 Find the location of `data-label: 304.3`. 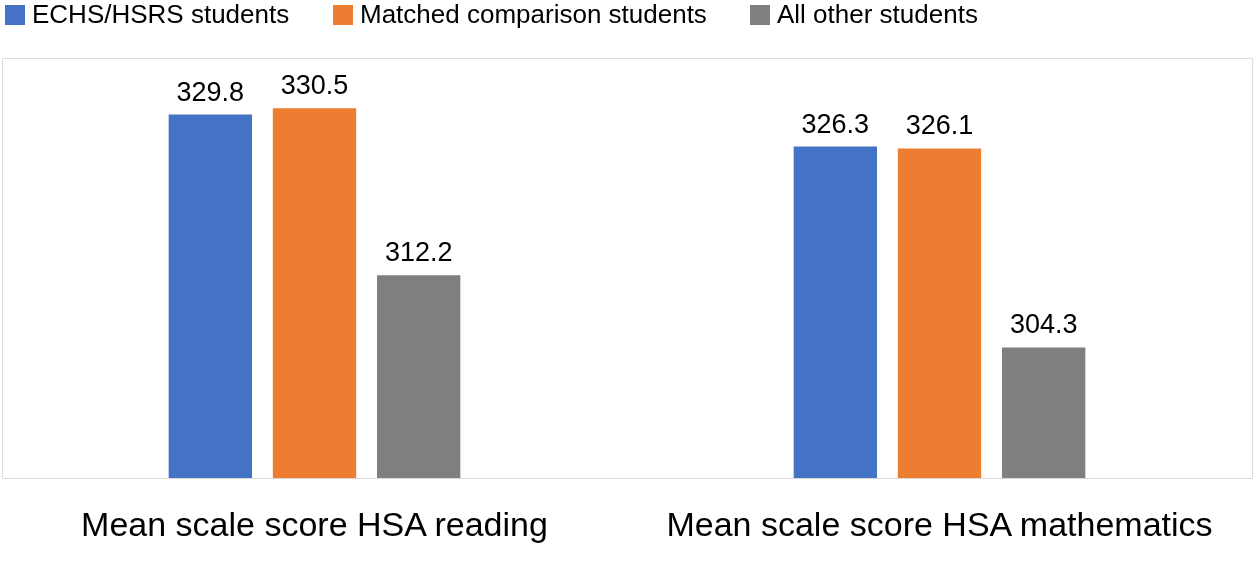

data-label: 304.3 is located at coordinates (1043, 324).